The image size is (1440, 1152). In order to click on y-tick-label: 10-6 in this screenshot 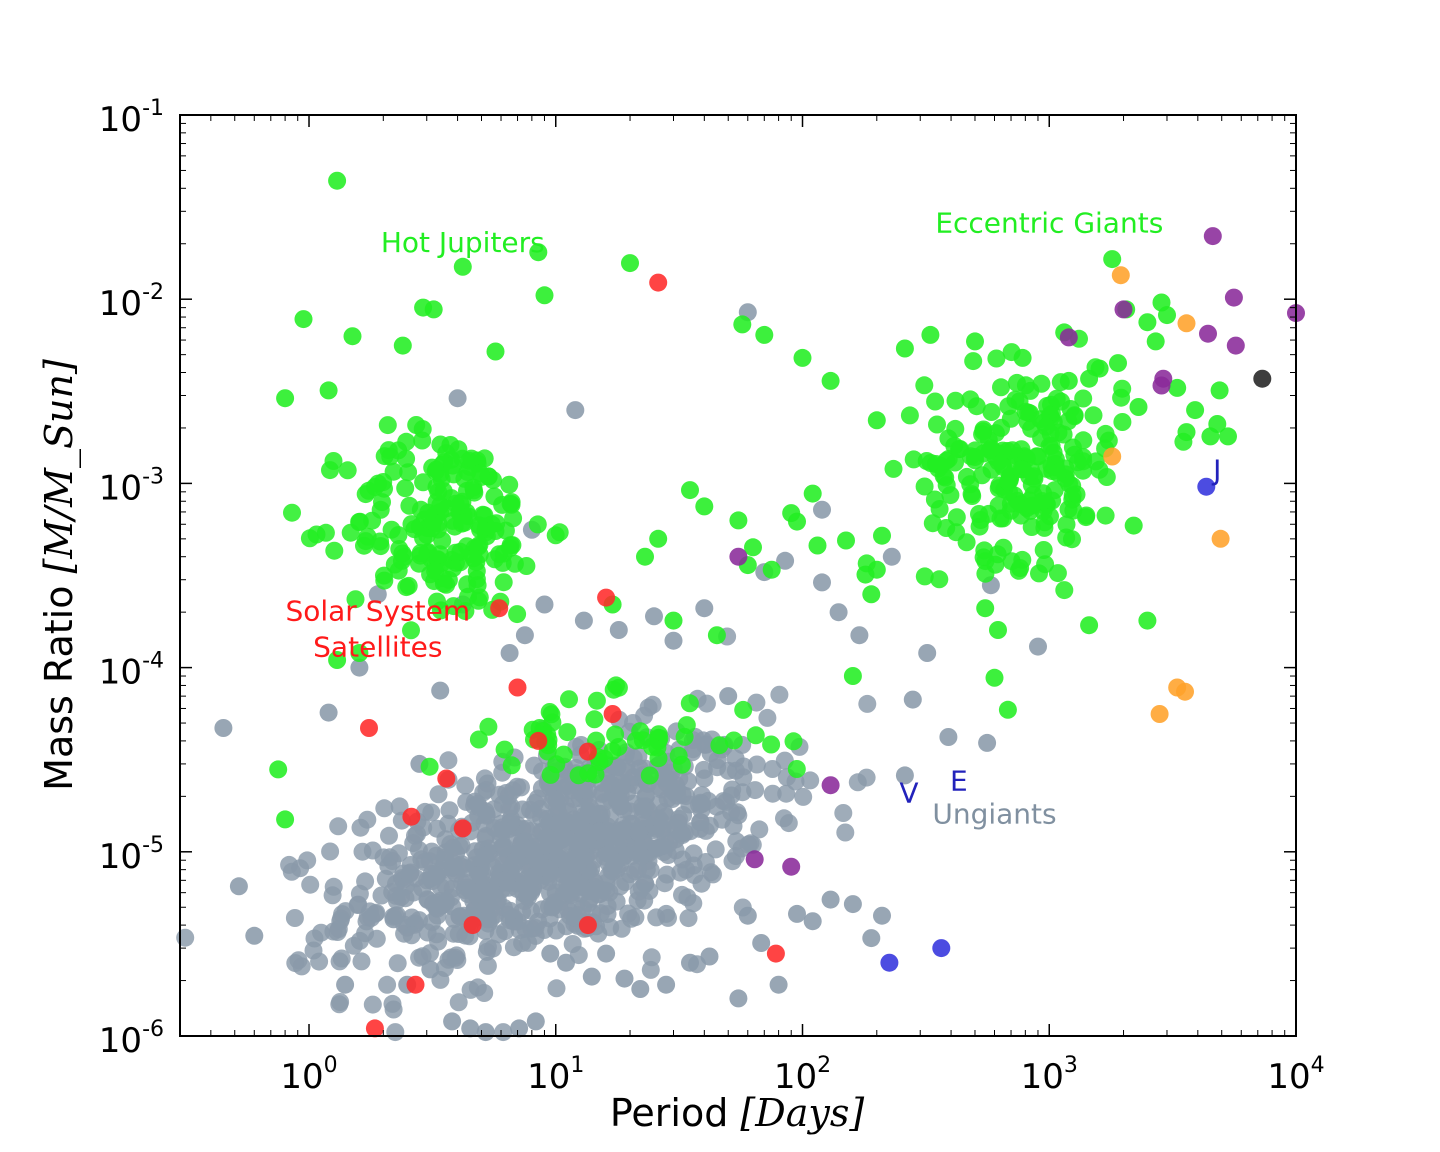, I will do `click(131, 1039)`.